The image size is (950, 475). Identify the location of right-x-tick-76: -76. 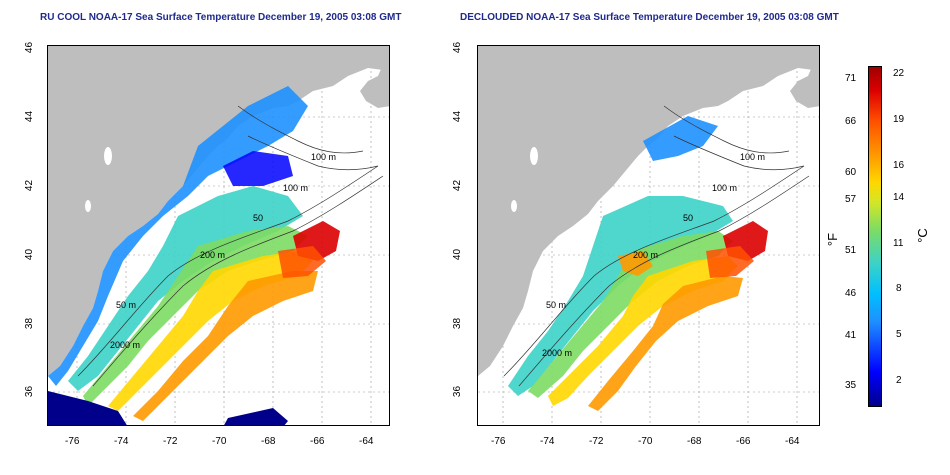
(498, 441).